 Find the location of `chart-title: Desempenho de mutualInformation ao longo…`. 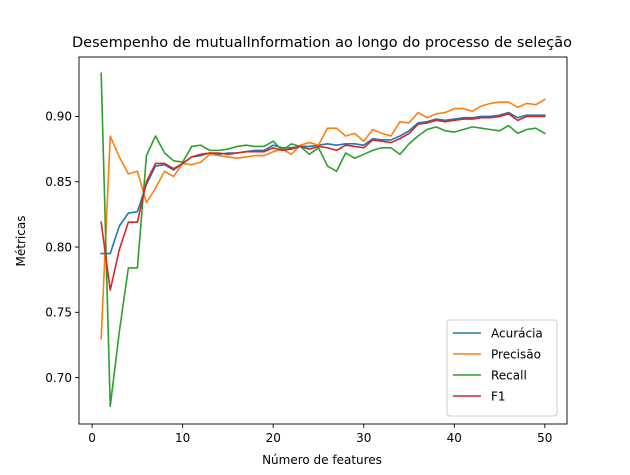

chart-title: Desempenho de mutualInformation ao longo… is located at coordinates (322, 43).